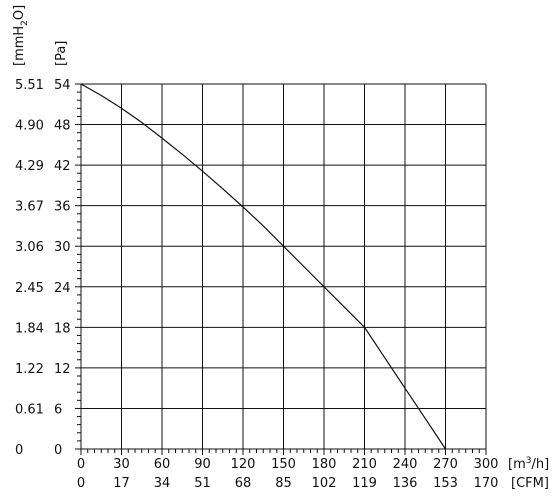 The height and width of the screenshot is (496, 560). What do you see at coordinates (62, 85) in the screenshot?
I see `y-primary-tick-label: 54` at bounding box center [62, 85].